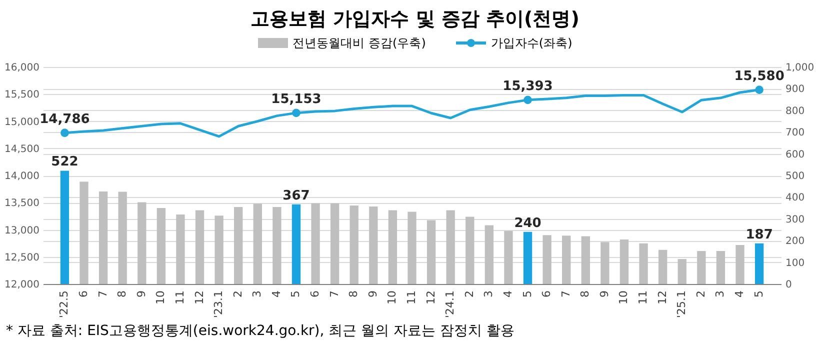  I want to click on y2-tick-label: 0, so click(789, 285).